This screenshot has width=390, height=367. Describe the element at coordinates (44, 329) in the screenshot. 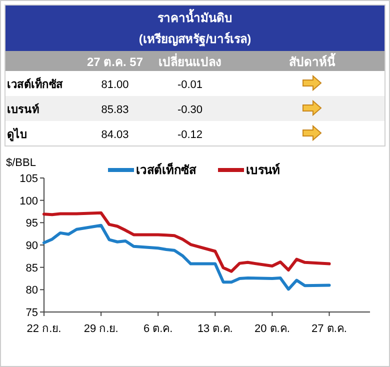

I see `x-tick-label: 22 ก.ย.` at that location.